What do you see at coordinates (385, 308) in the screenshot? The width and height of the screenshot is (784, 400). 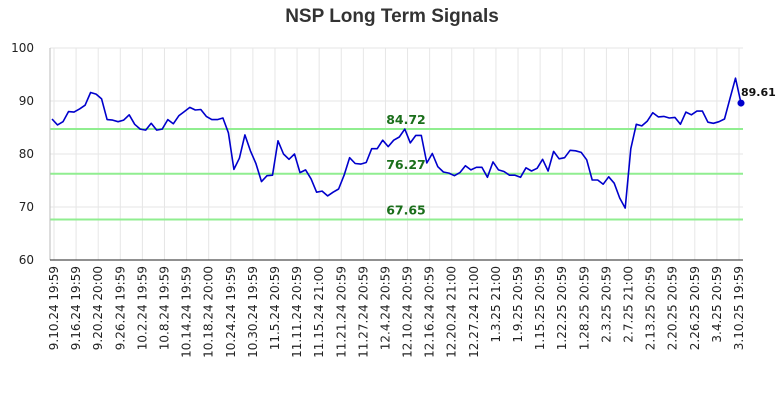 I see `x-tick-label: 12.4.24 20:59` at bounding box center [385, 308].